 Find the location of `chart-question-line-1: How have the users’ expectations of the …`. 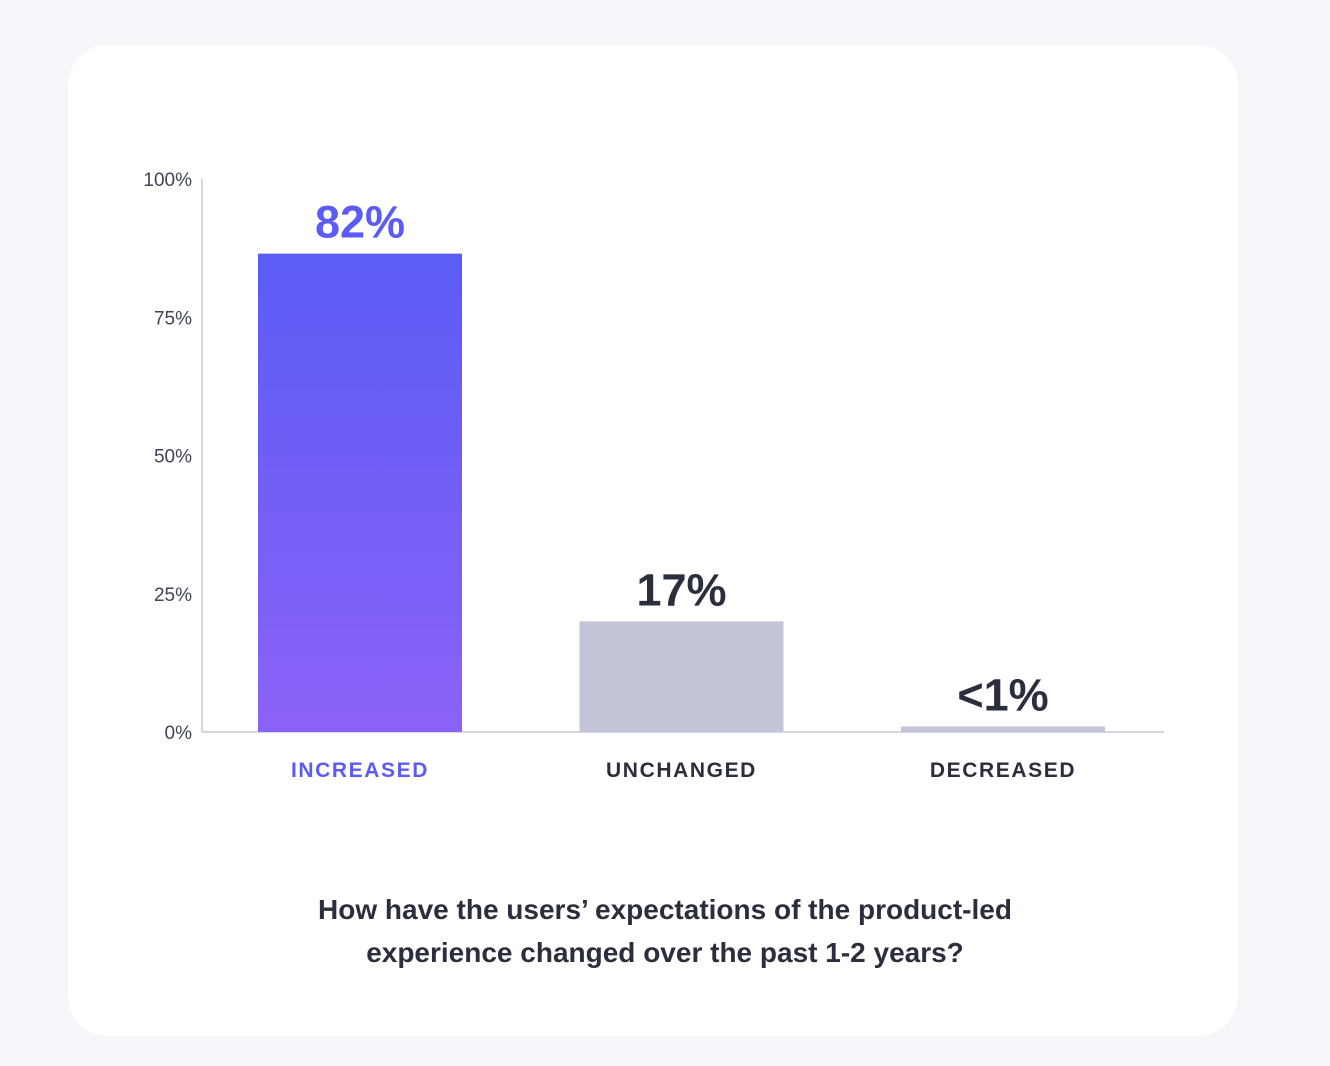

chart-question-line-1: How have the users’ expectations of the … is located at coordinates (665, 909).